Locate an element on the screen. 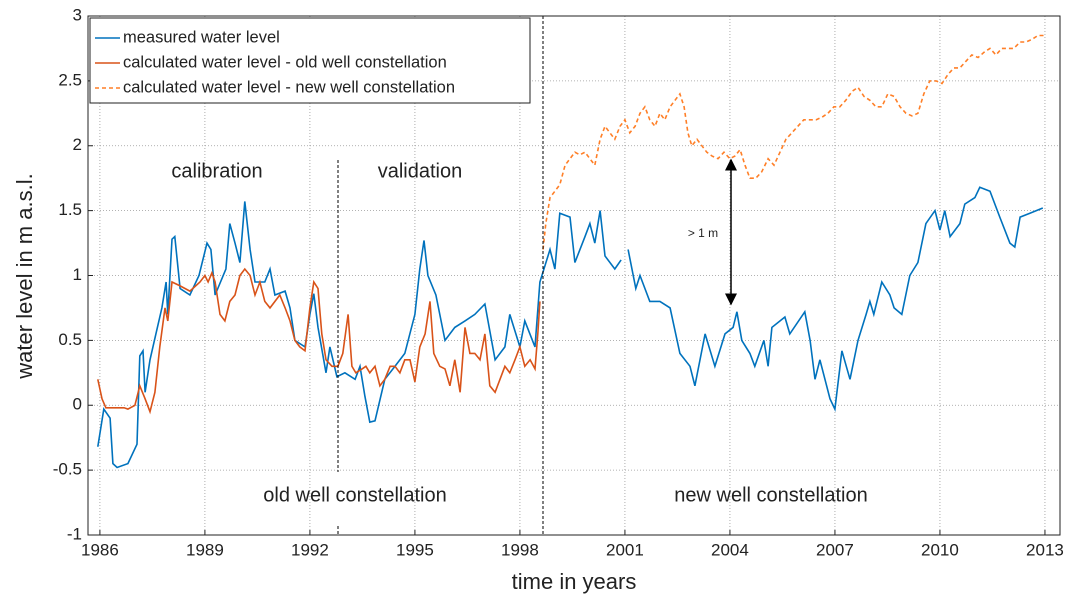 The height and width of the screenshot is (600, 1075). y-tick-label: 2.5 is located at coordinates (70, 79).